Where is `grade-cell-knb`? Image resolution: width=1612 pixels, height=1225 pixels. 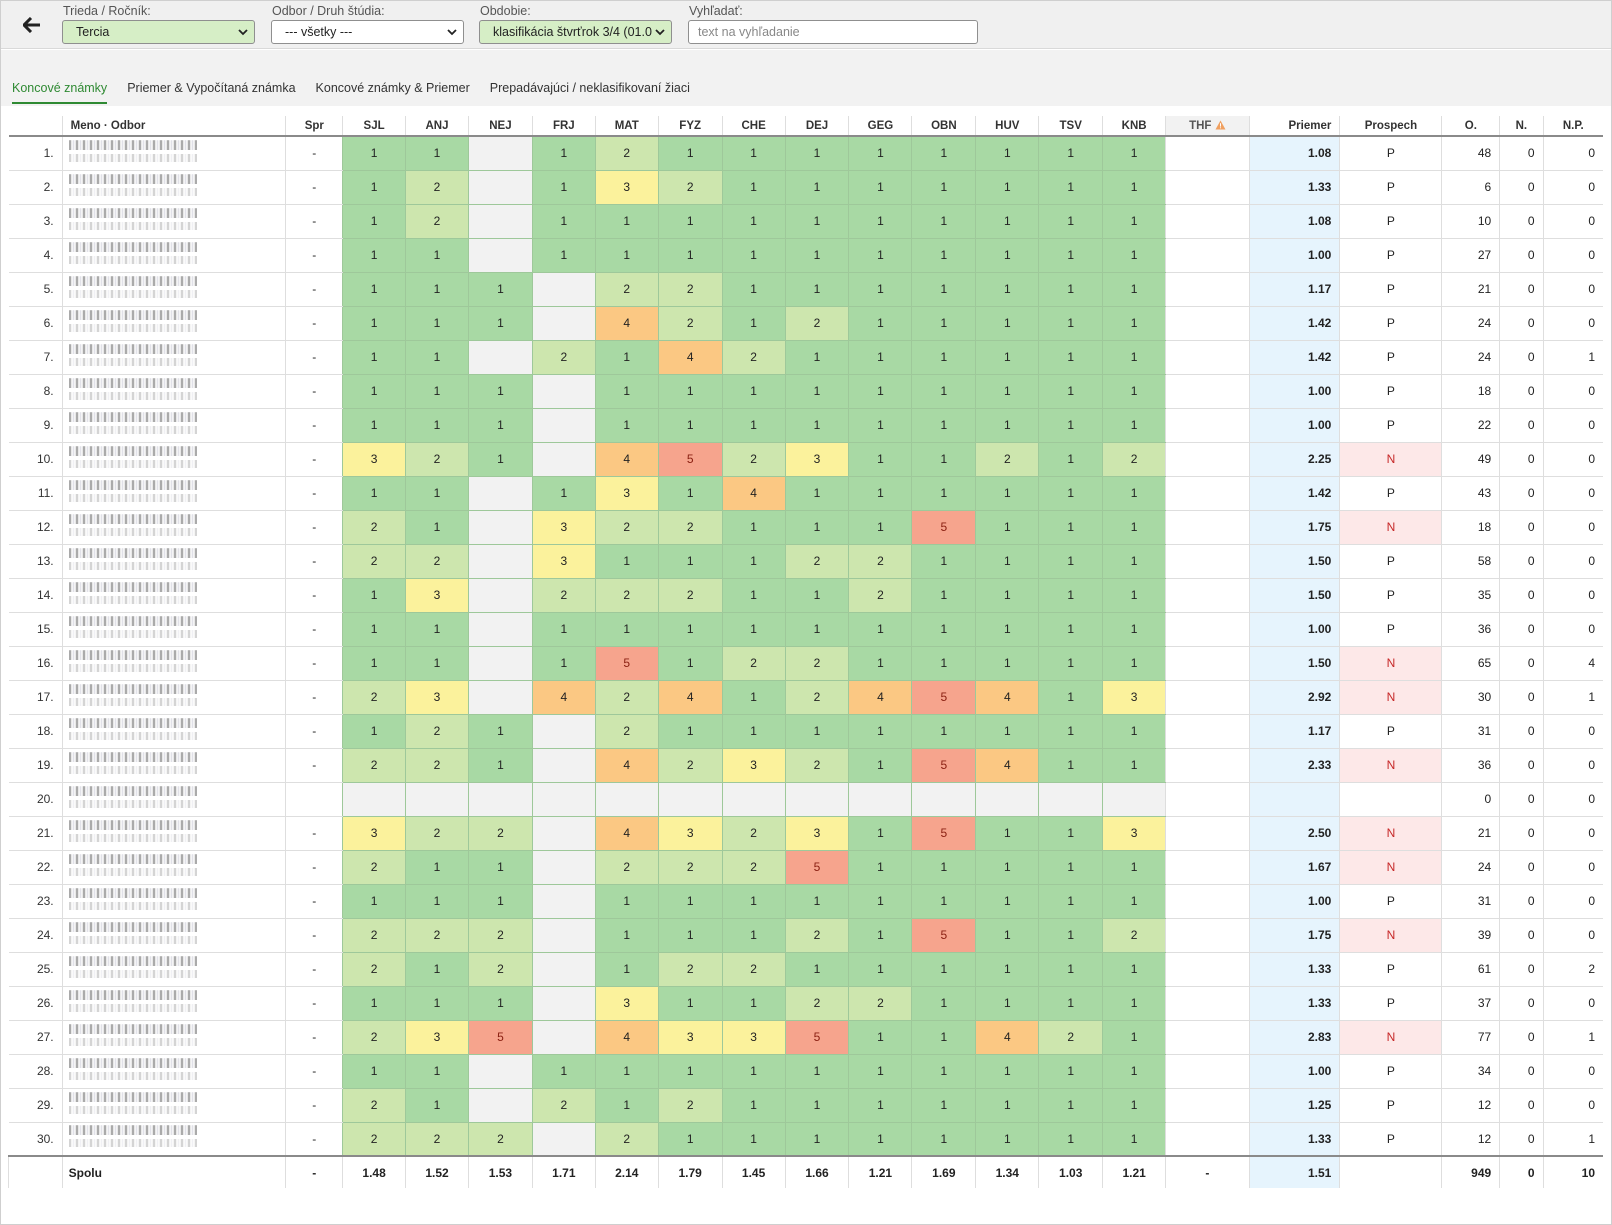 grade-cell-knb is located at coordinates (1134, 799).